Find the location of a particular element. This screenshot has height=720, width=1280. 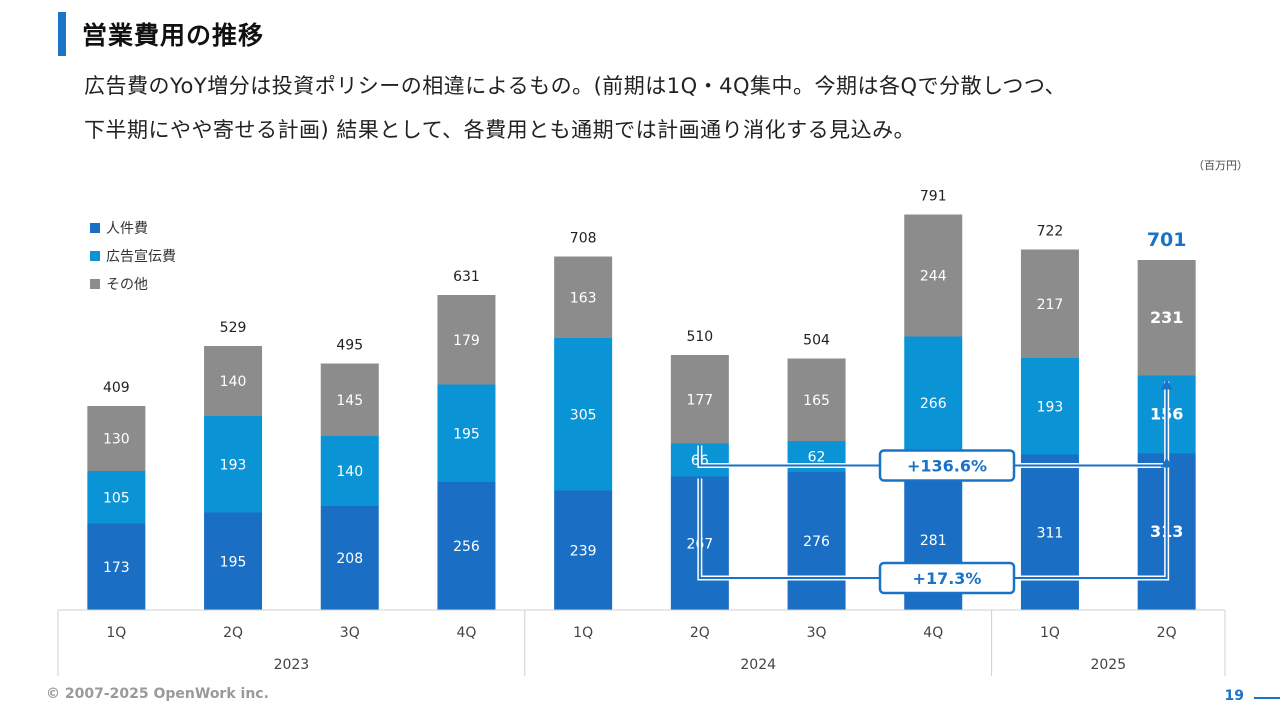

bar-label-other-0: 130 is located at coordinates (116, 440).